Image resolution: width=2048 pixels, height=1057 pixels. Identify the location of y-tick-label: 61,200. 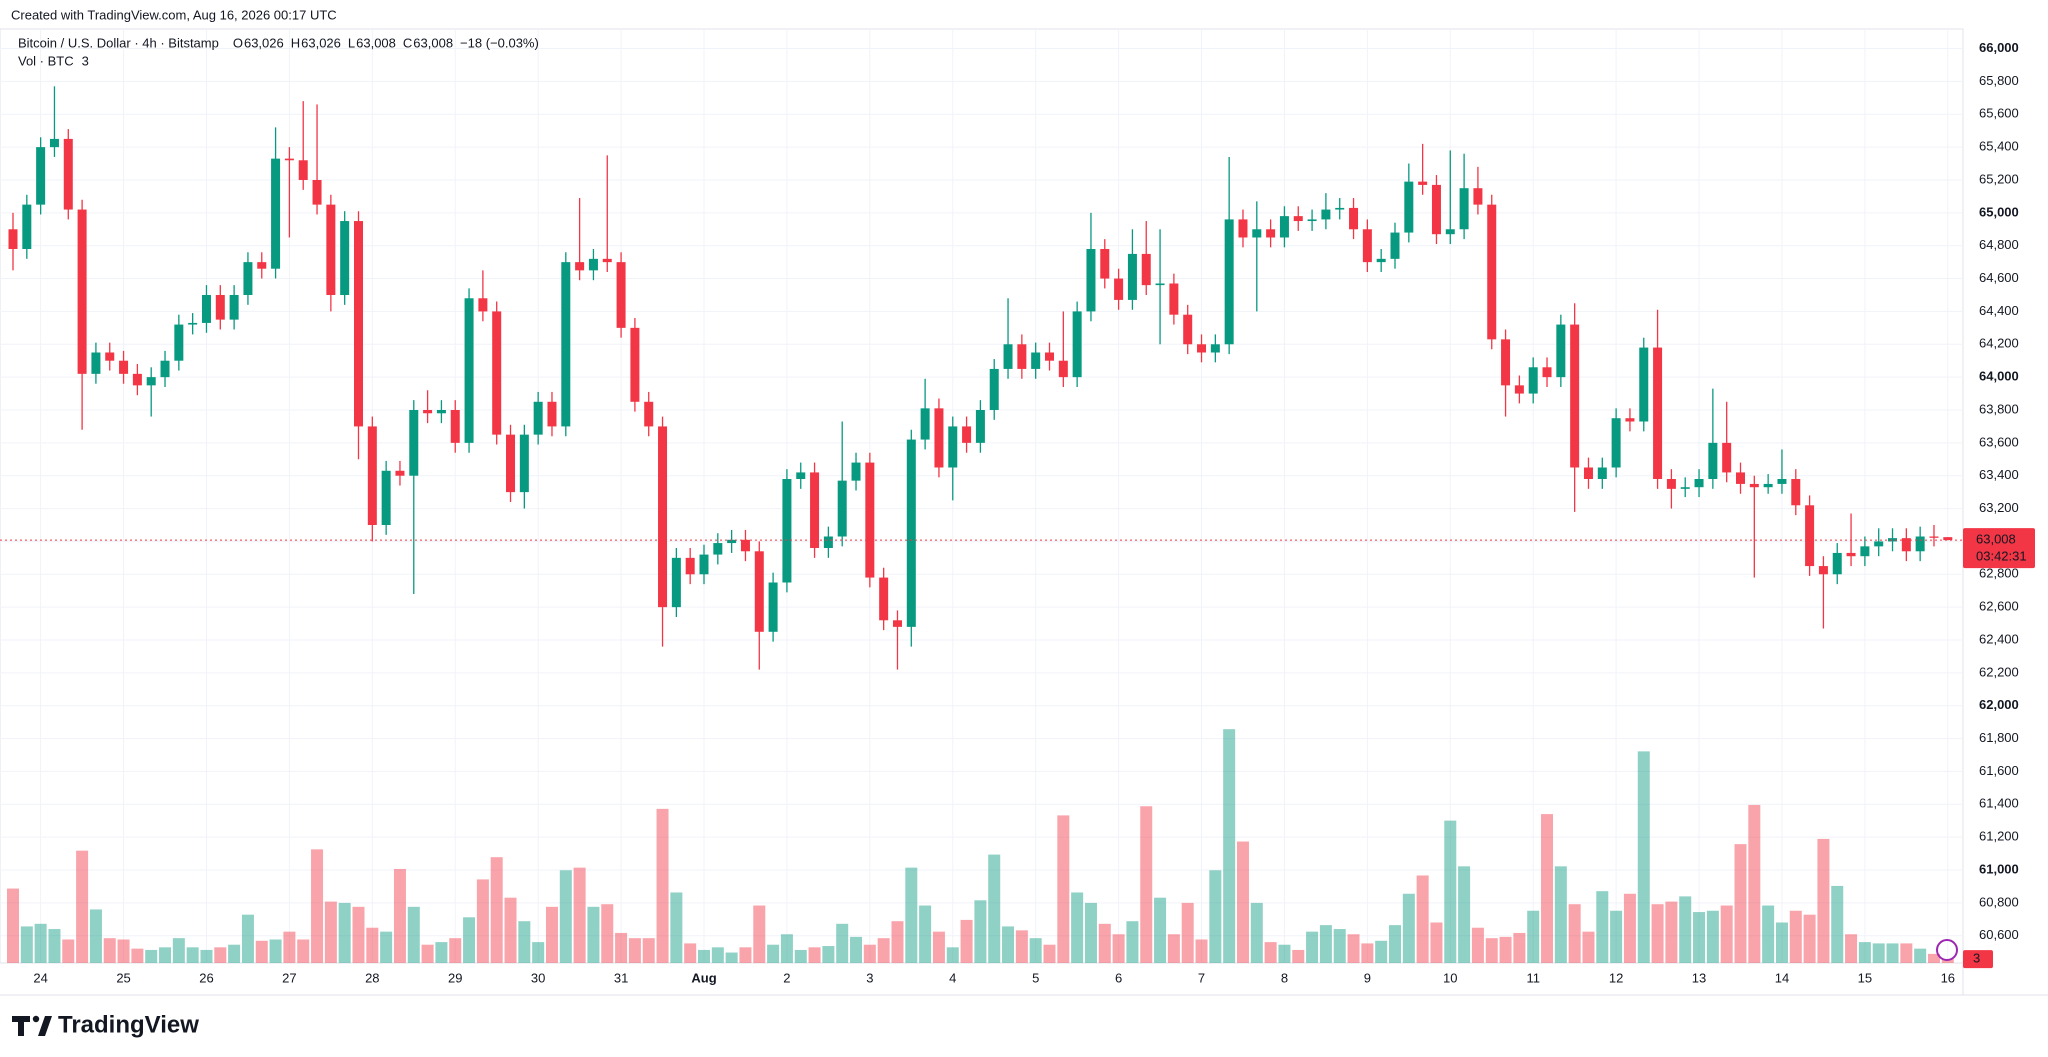
(1999, 836).